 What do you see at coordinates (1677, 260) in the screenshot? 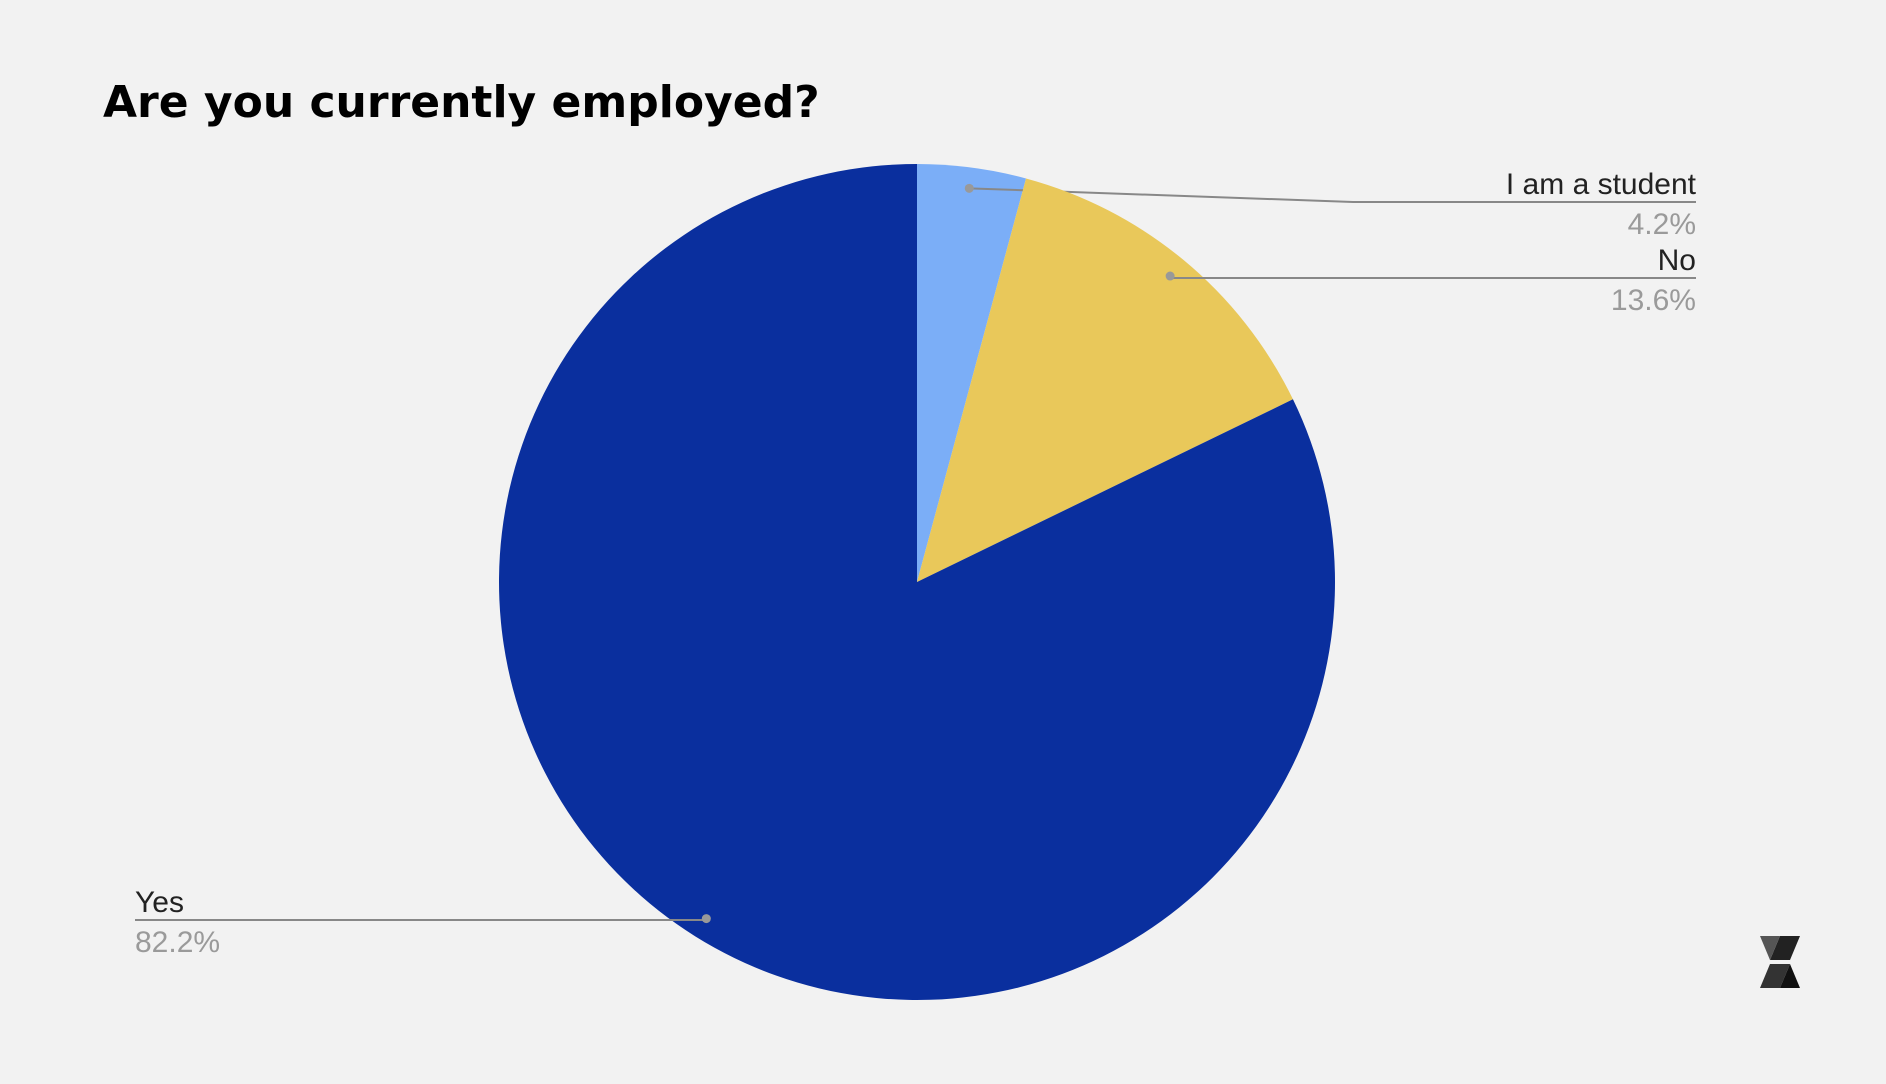
I see `slice-label: No` at bounding box center [1677, 260].